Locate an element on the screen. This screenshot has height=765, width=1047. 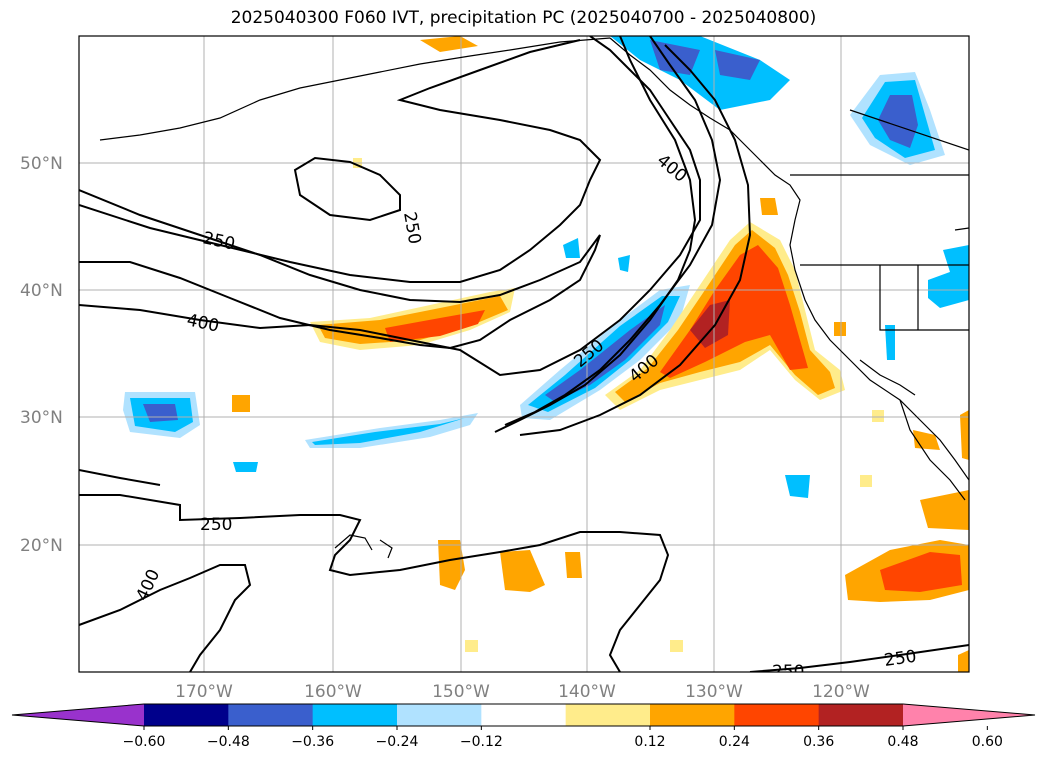
colorbar-tick-label: 0.24 is located at coordinates (734, 742).